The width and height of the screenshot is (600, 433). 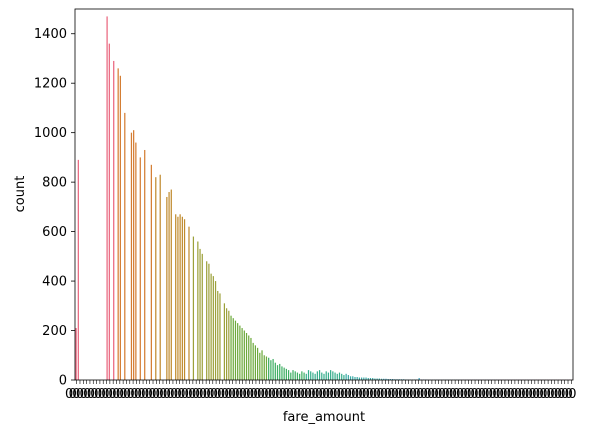 I want to click on x-axis-label: fare_amount, so click(x=324, y=417).